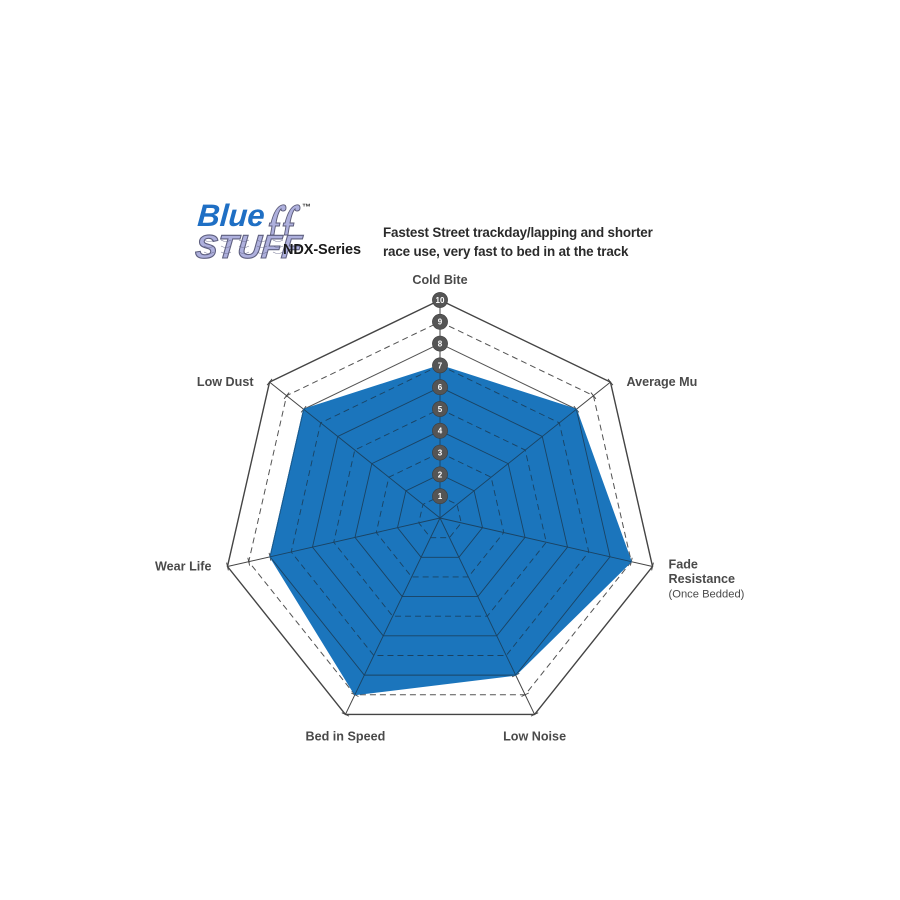 The height and width of the screenshot is (900, 900). I want to click on scale-badge-8: 8, so click(440, 343).